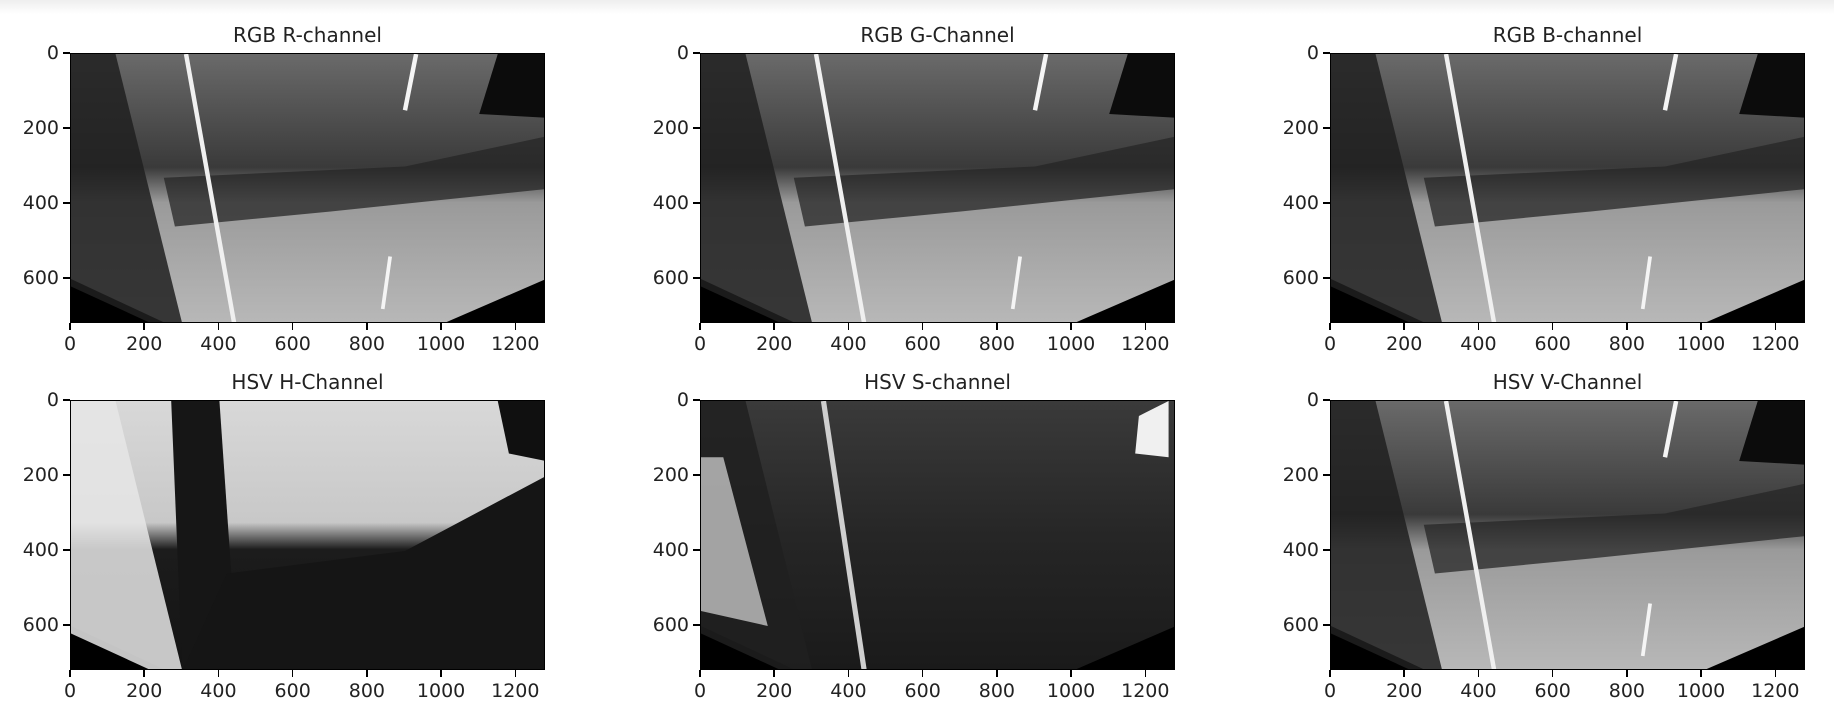 This screenshot has height=714, width=1834. I want to click on panel-title: RGB R-channel, so click(307, 35).